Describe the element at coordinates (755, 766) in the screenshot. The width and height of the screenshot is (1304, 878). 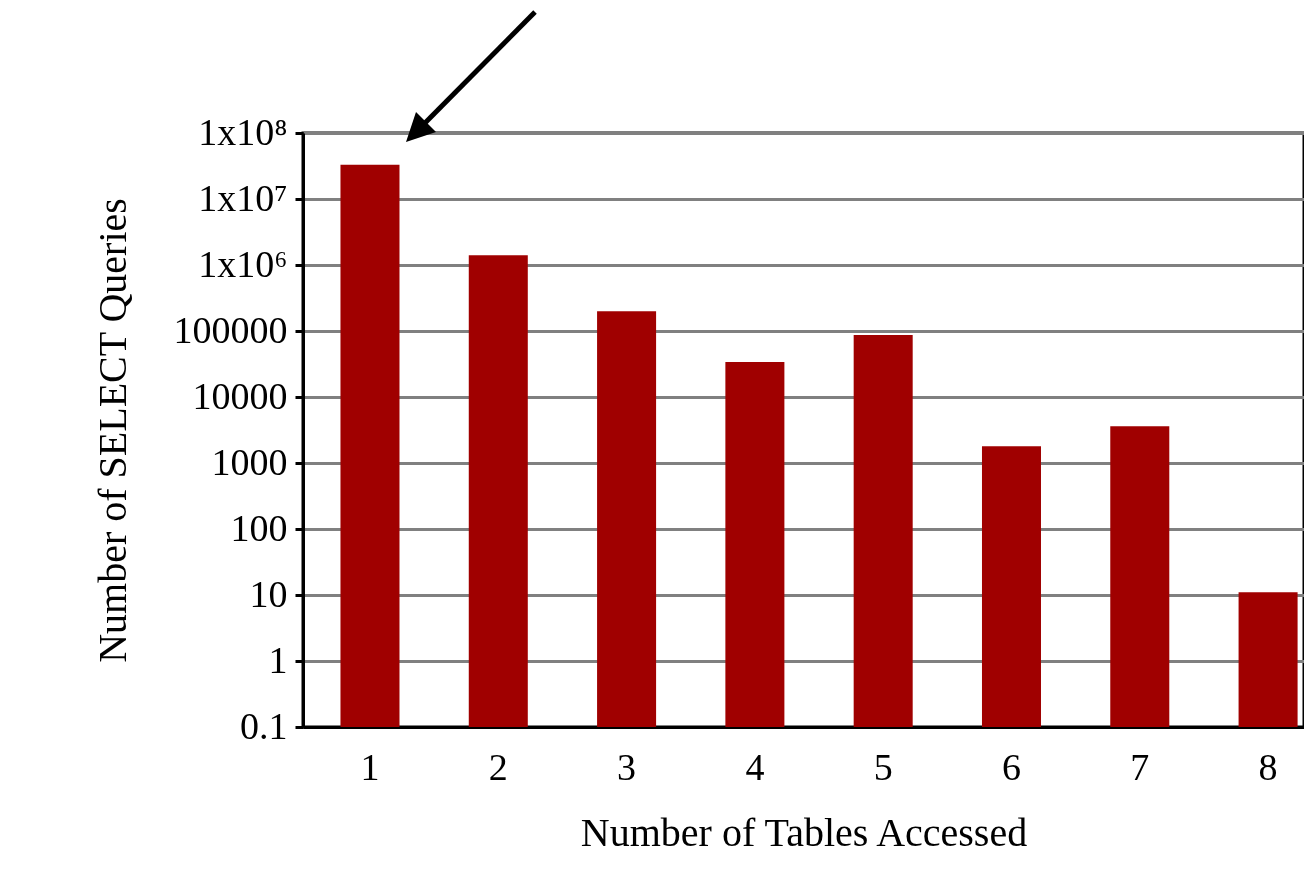
I see `x-tick-label: 4` at that location.